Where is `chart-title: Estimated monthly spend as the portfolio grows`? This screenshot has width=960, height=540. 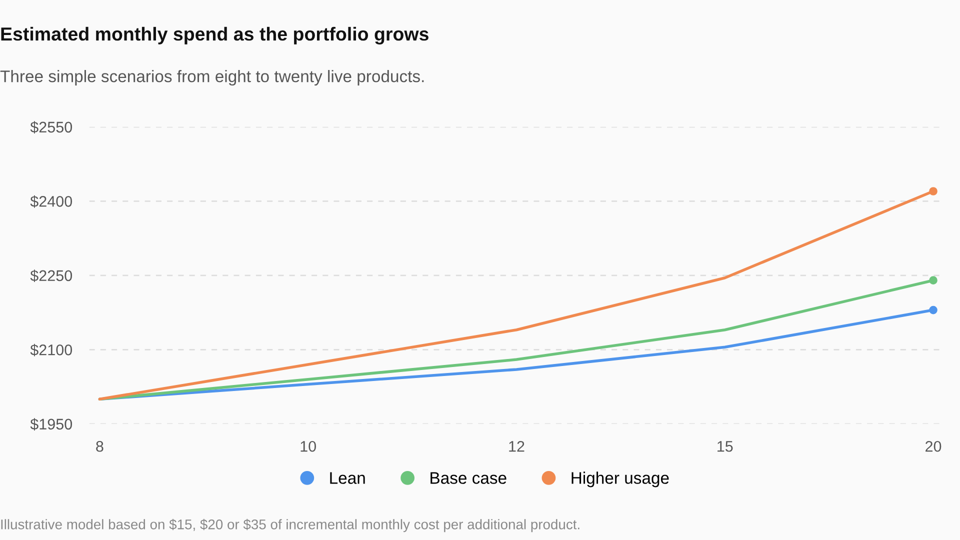
chart-title: Estimated monthly spend as the portfolio grows is located at coordinates (214, 35).